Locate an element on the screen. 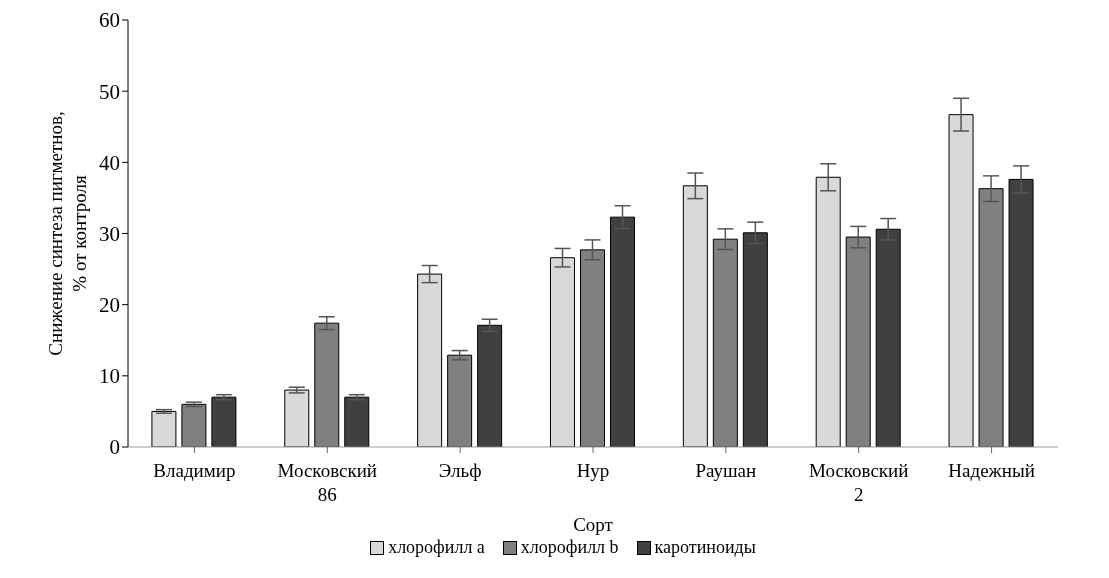  legend-label: хлорофилл a is located at coordinates (436, 547).